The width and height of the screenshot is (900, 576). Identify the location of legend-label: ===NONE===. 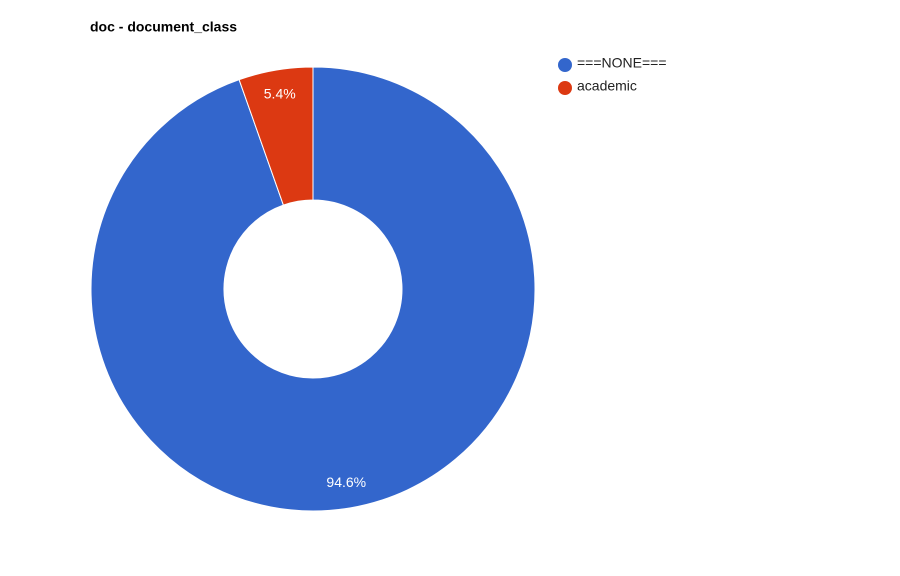
(622, 63).